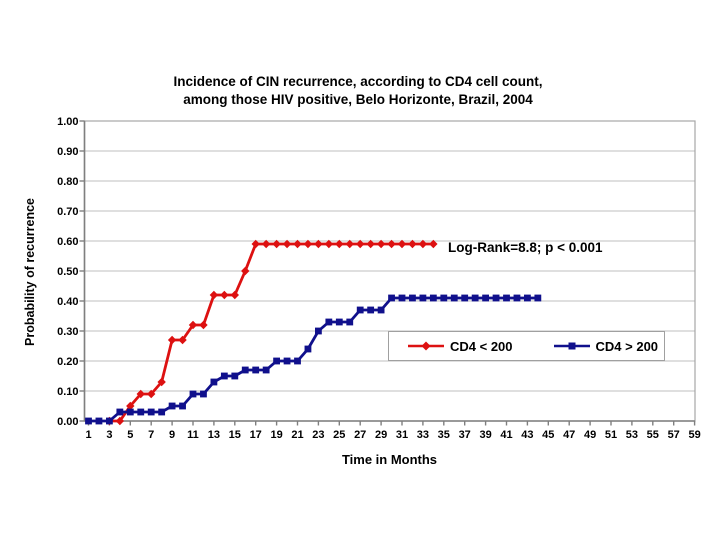 The width and height of the screenshot is (720, 540). What do you see at coordinates (235, 435) in the screenshot?
I see `x-tick-label: 15` at bounding box center [235, 435].